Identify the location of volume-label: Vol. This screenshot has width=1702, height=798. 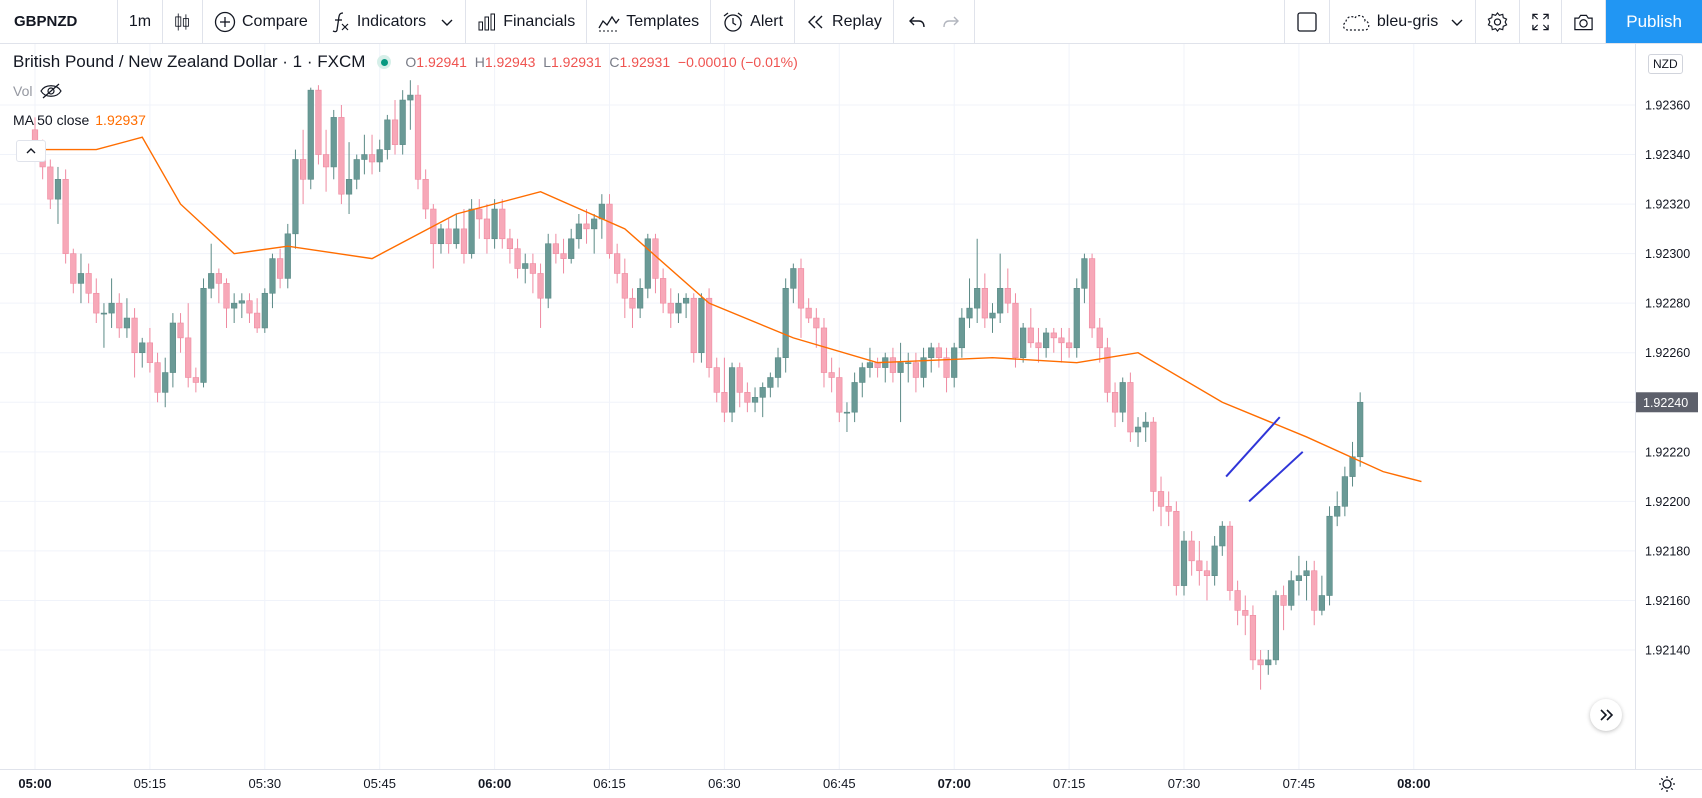
(23, 91).